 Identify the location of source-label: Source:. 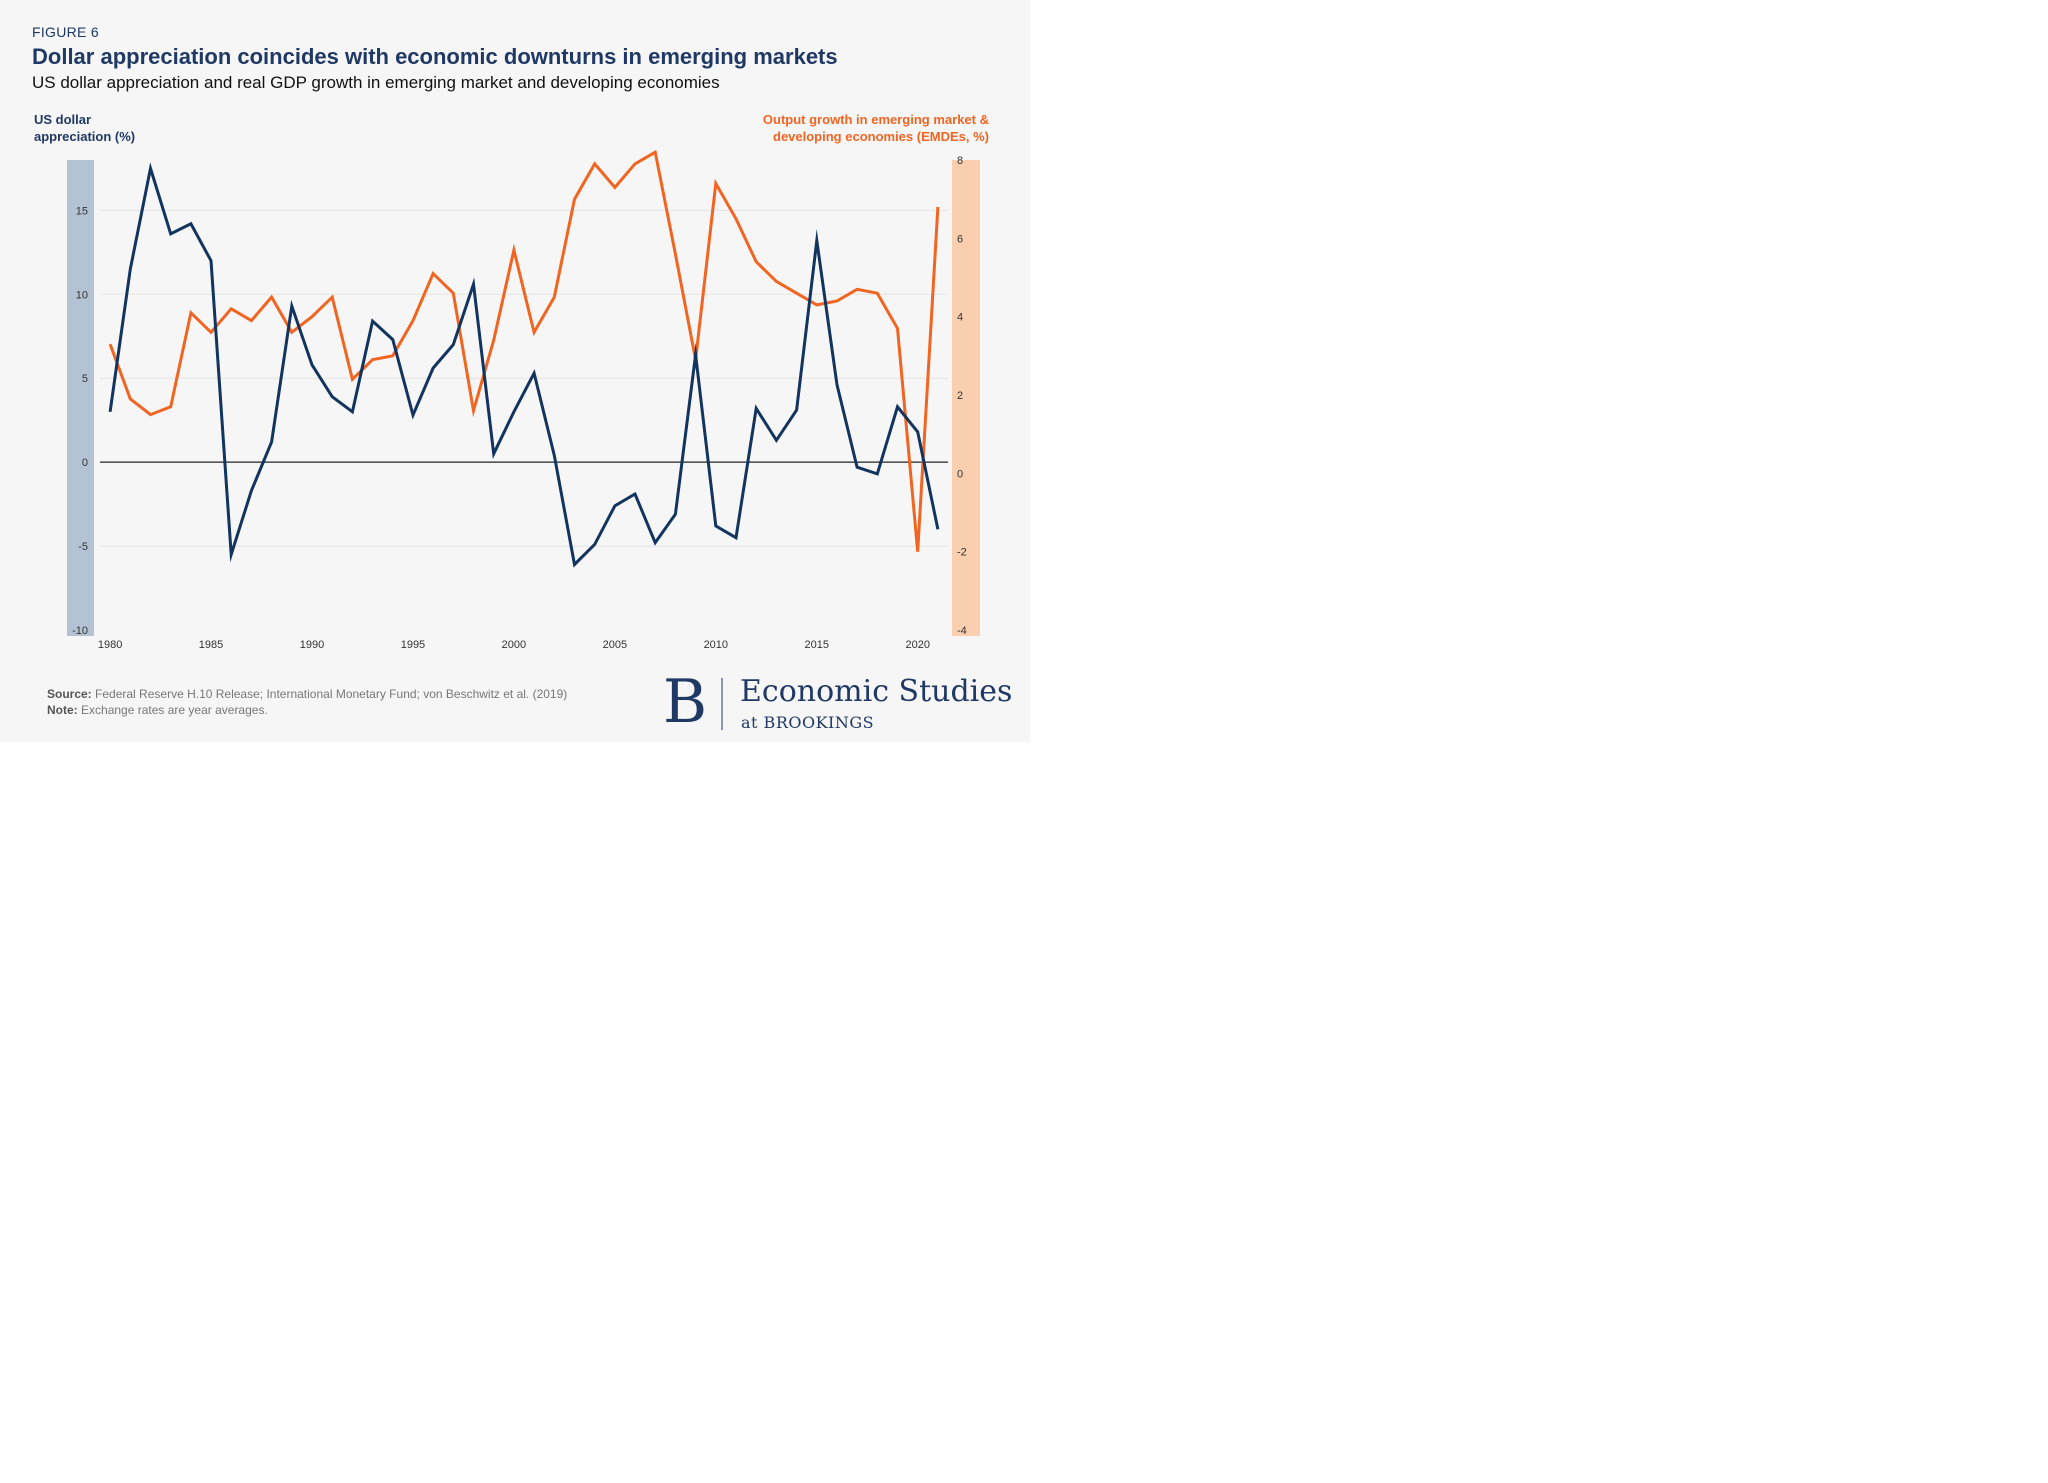
(69, 694).